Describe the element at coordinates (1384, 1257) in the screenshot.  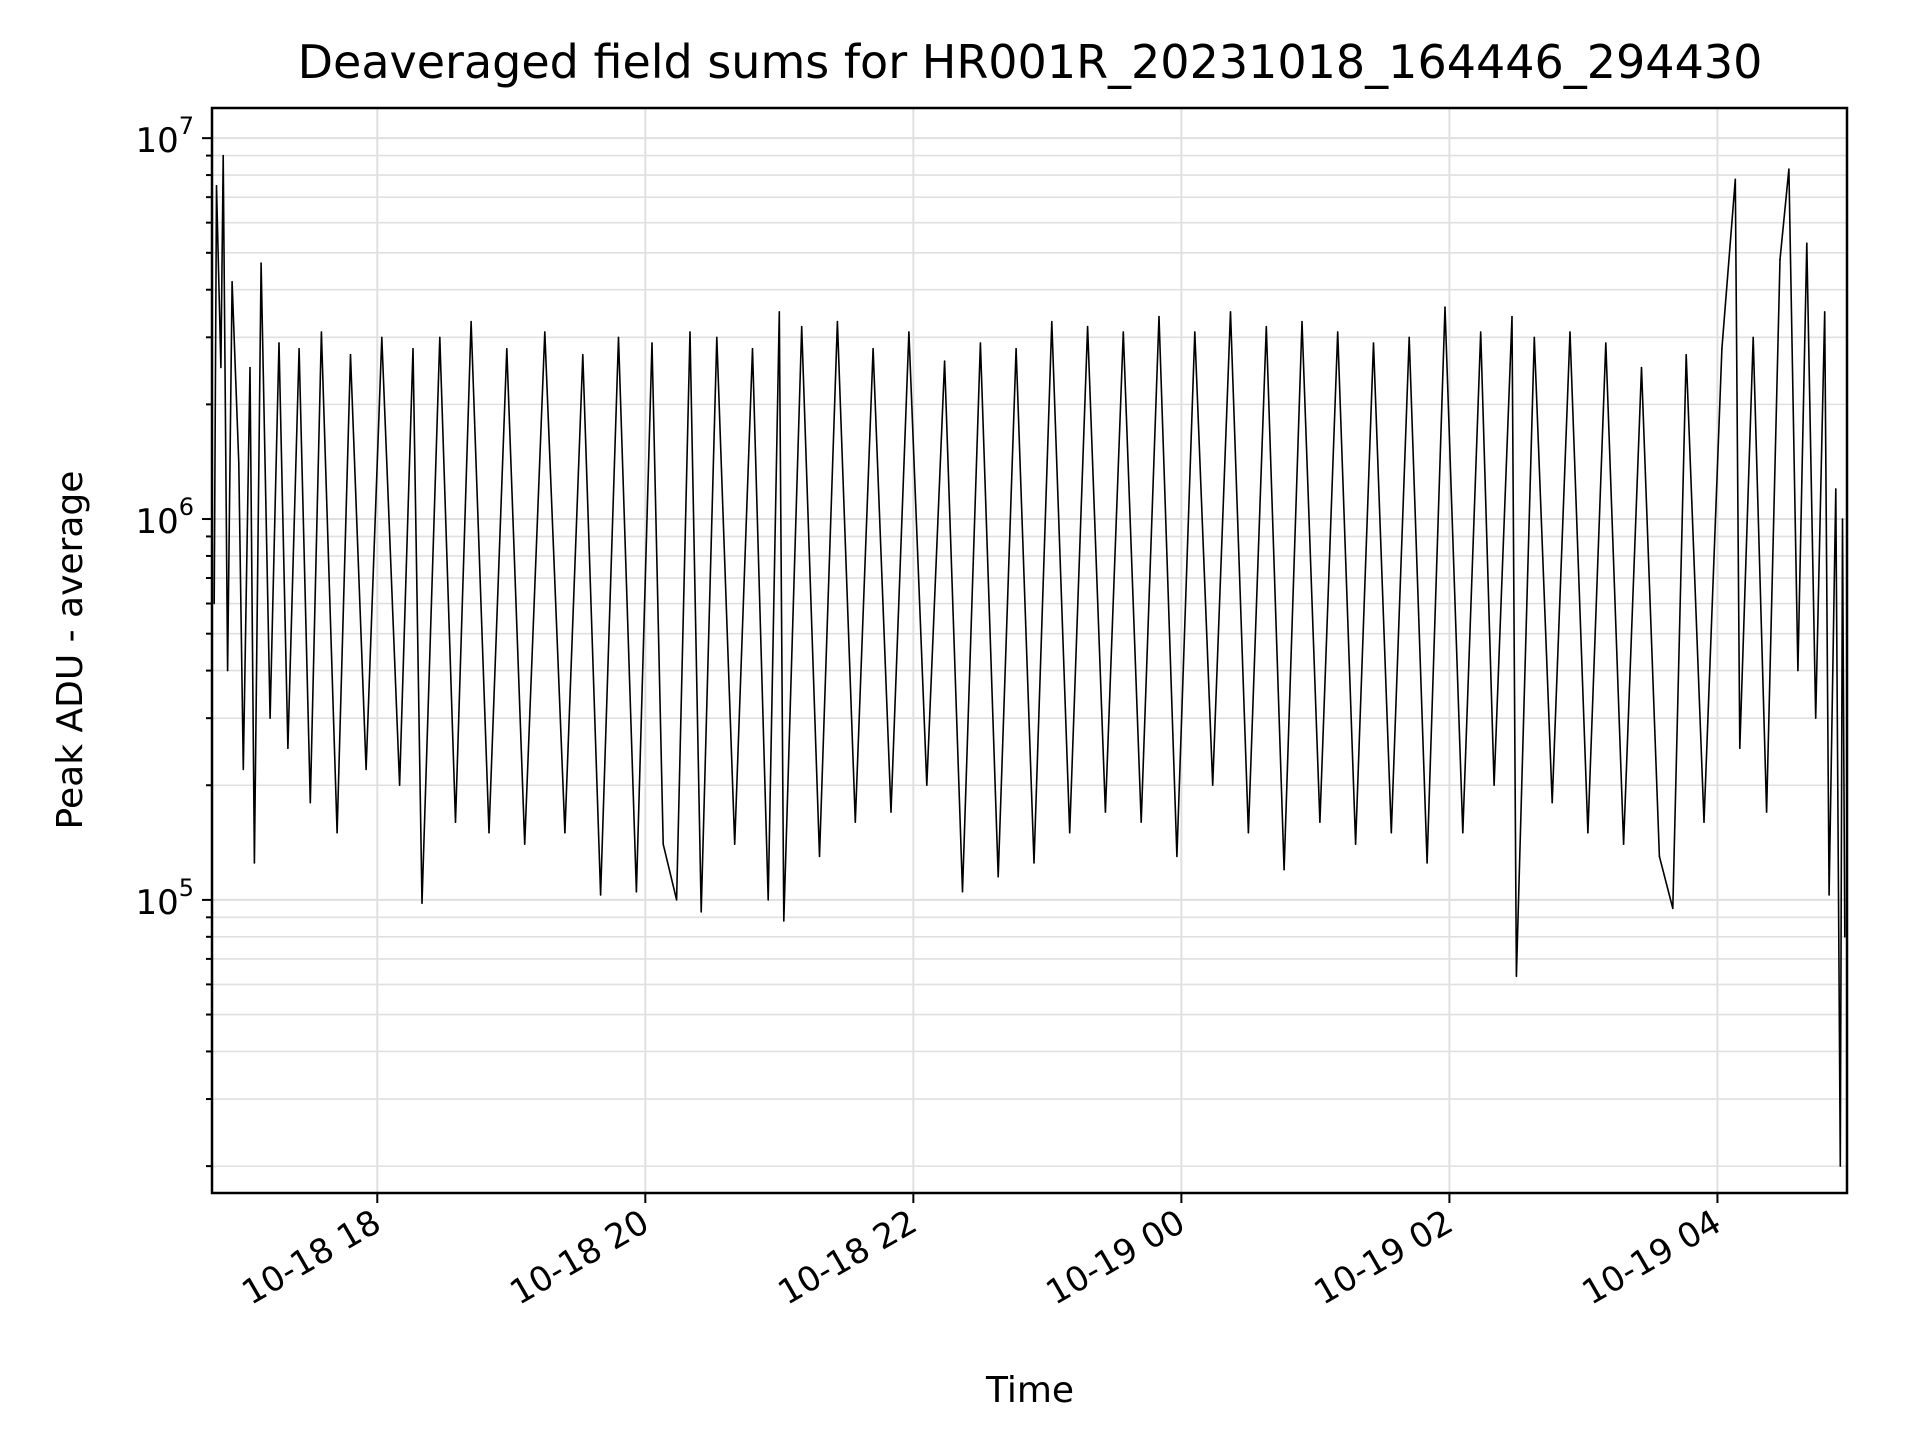
I see `x-tick-label: 10-19 02` at that location.